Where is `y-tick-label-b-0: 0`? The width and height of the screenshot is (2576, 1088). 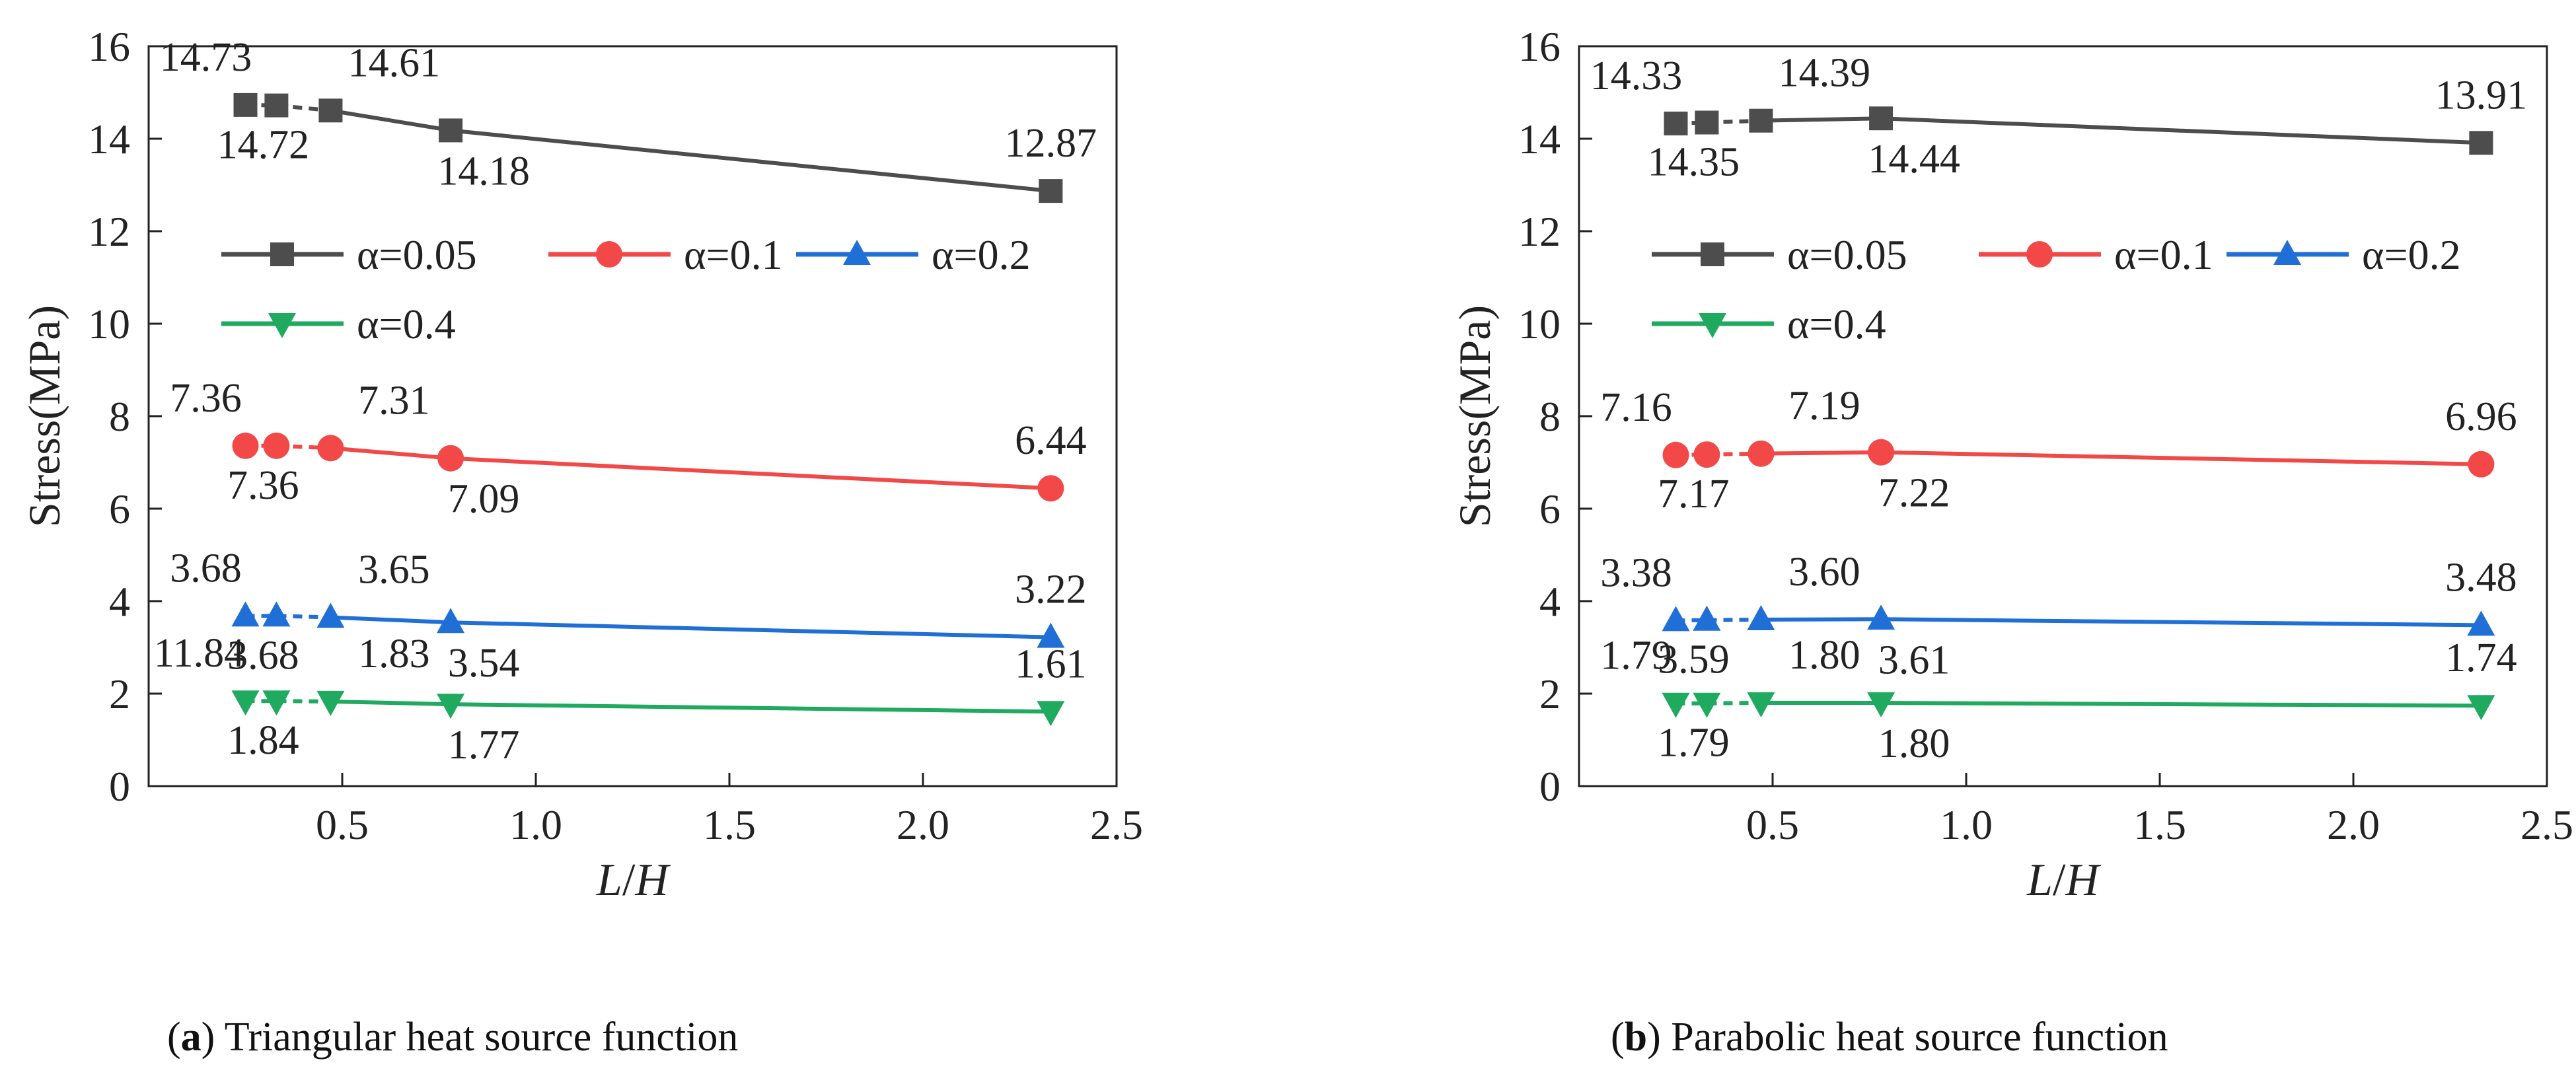 y-tick-label-b-0: 0 is located at coordinates (1550, 786).